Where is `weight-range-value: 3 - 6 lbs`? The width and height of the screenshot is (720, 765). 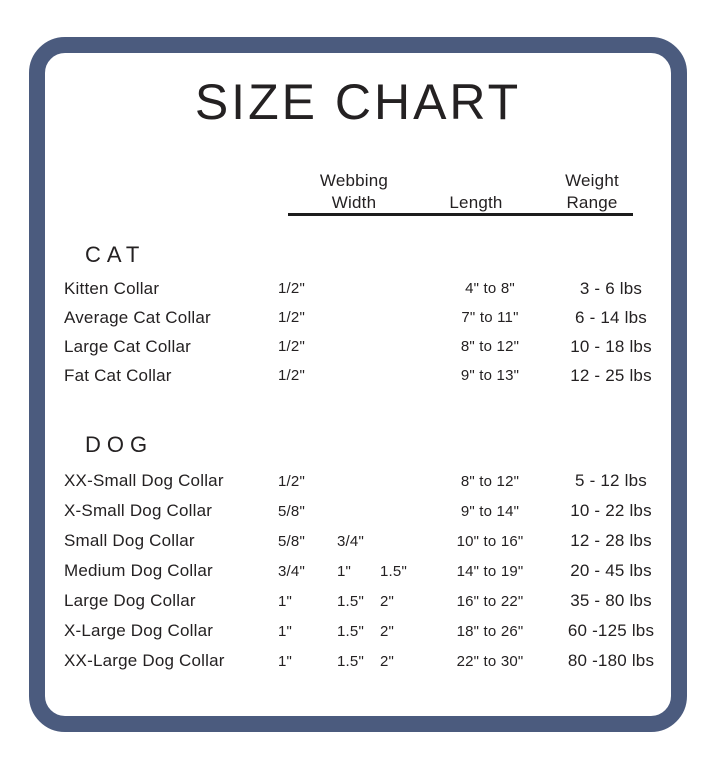
weight-range-value: 3 - 6 lbs is located at coordinates (611, 288).